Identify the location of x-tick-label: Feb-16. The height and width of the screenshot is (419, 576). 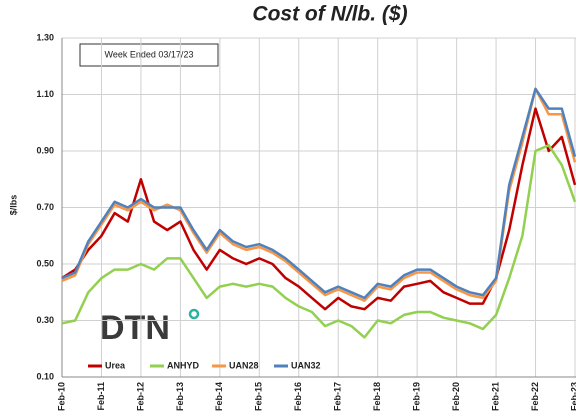
(298, 396).